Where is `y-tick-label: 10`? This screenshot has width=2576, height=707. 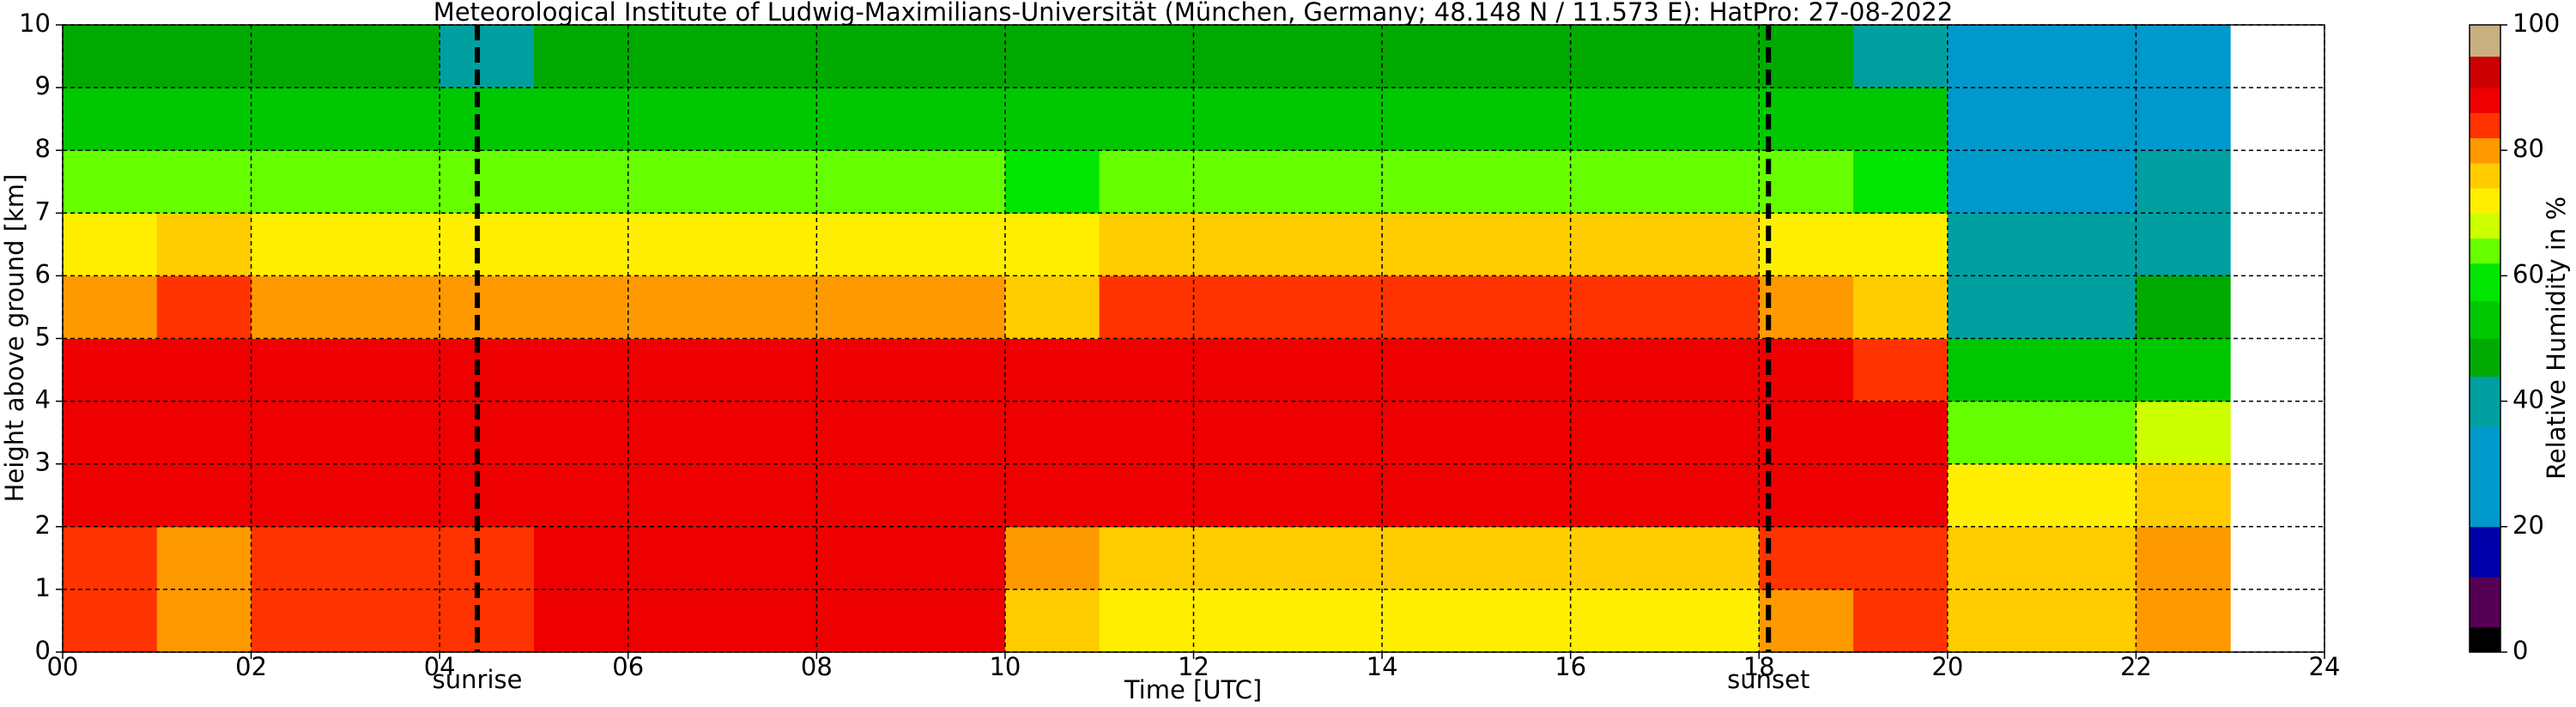
y-tick-label: 10 is located at coordinates (35, 24).